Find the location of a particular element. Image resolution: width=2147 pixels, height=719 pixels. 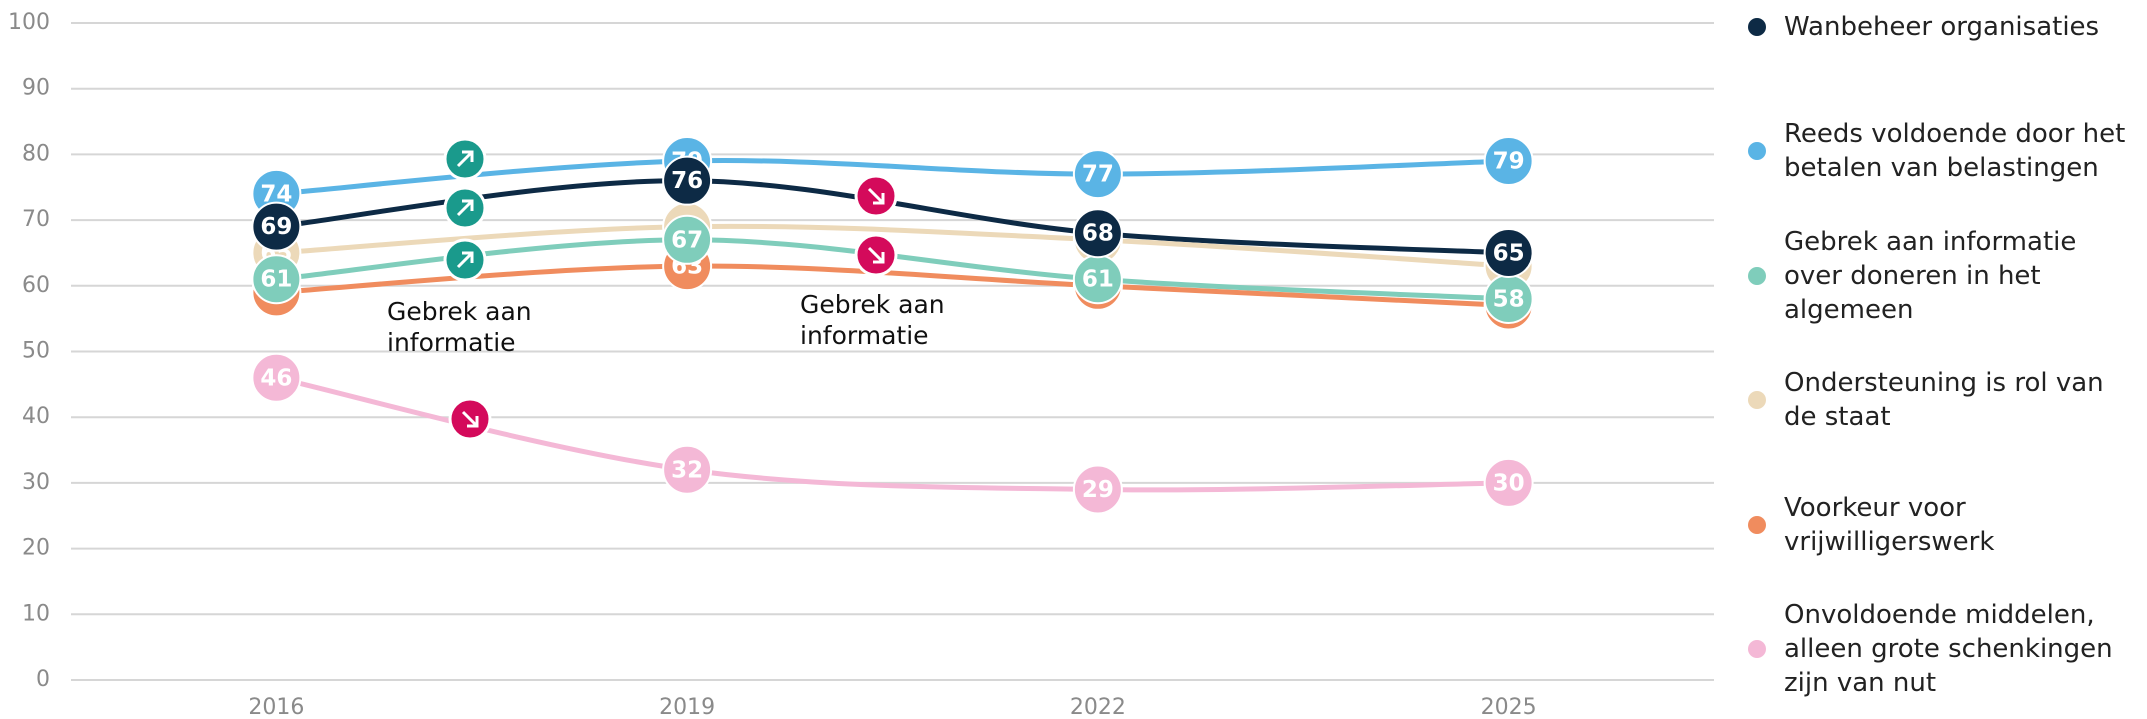

value-label: 79 is located at coordinates (1509, 161).